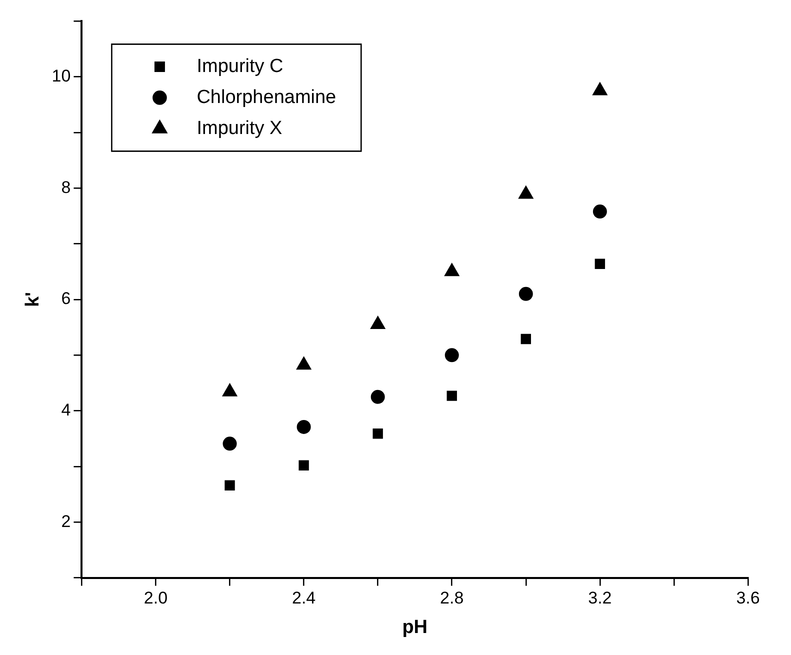  Describe the element at coordinates (66, 187) in the screenshot. I see `y-tick-label: 8` at that location.